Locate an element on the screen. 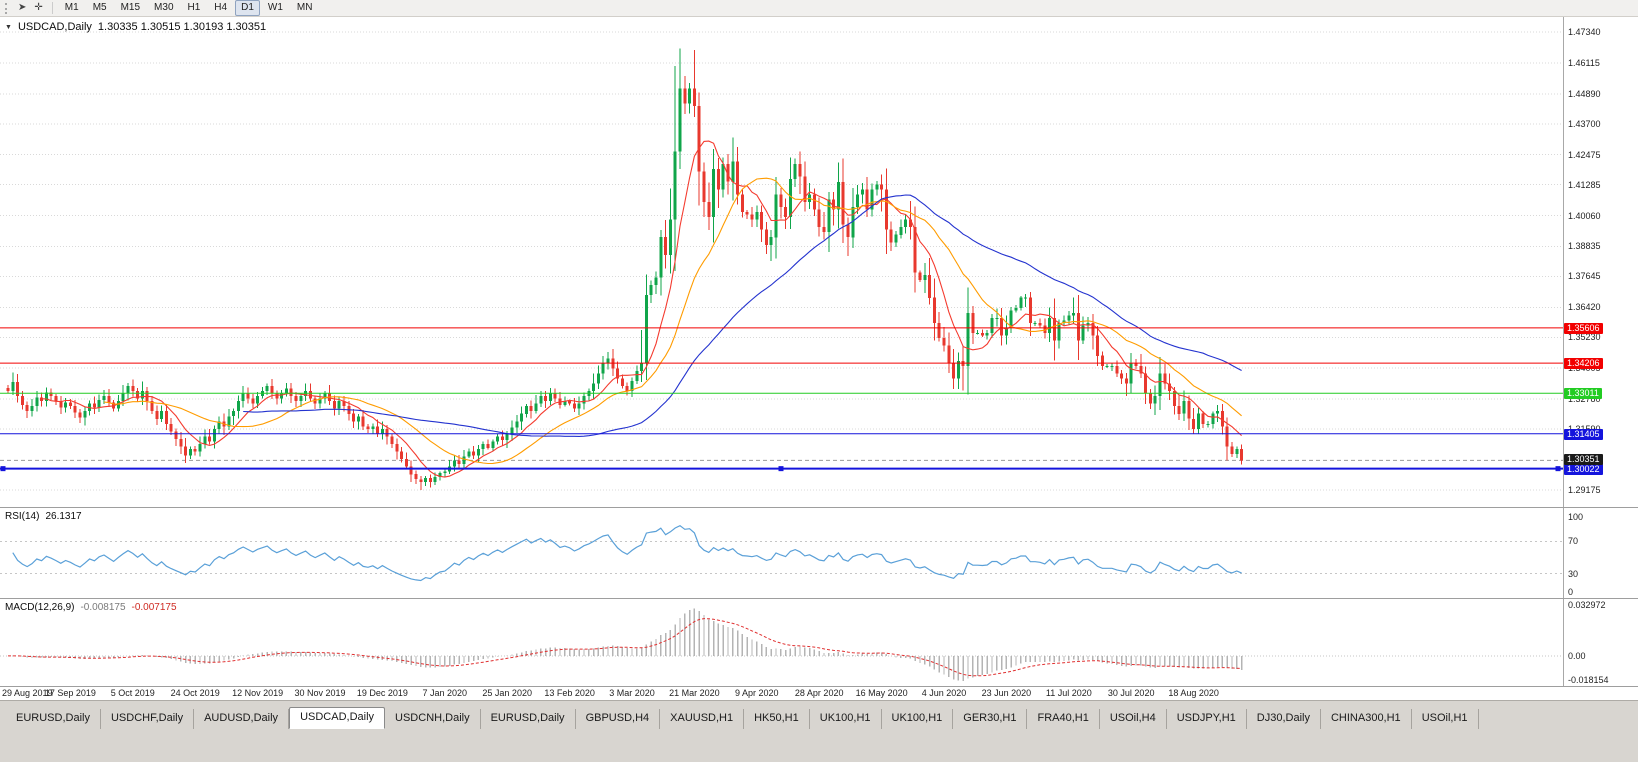  rsi-line is located at coordinates (627, 553).